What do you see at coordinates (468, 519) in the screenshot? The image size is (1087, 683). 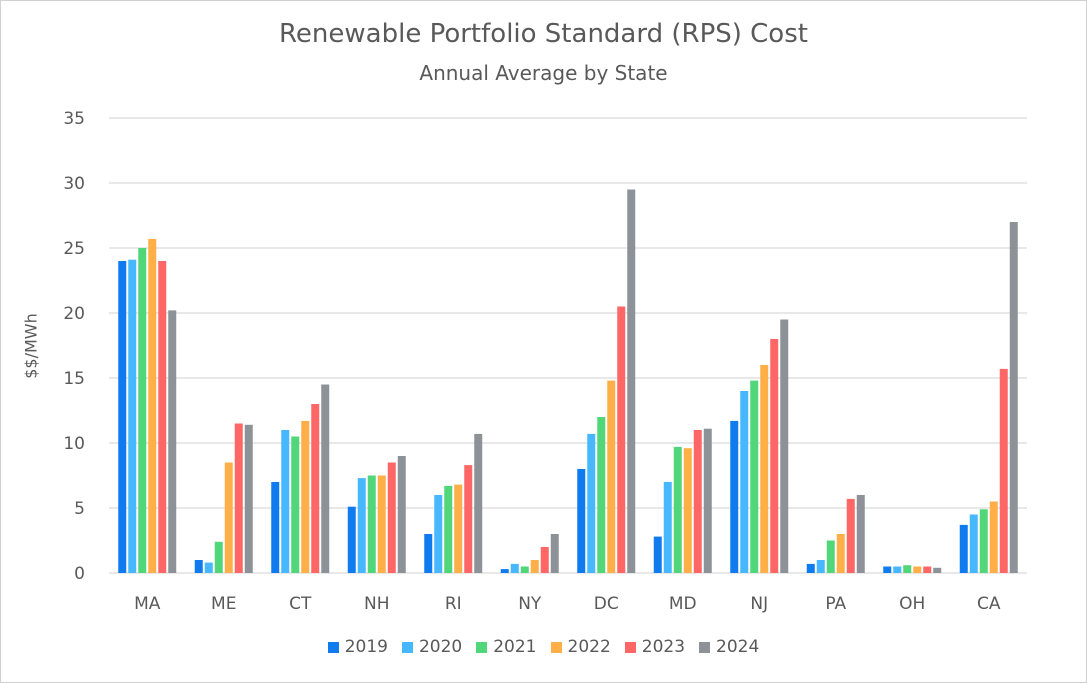 I see `bar-RI-2023` at bounding box center [468, 519].